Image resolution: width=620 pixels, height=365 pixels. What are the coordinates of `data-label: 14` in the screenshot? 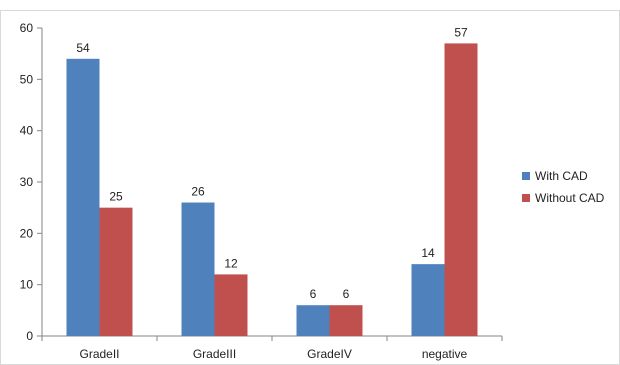 It's located at (428, 253).